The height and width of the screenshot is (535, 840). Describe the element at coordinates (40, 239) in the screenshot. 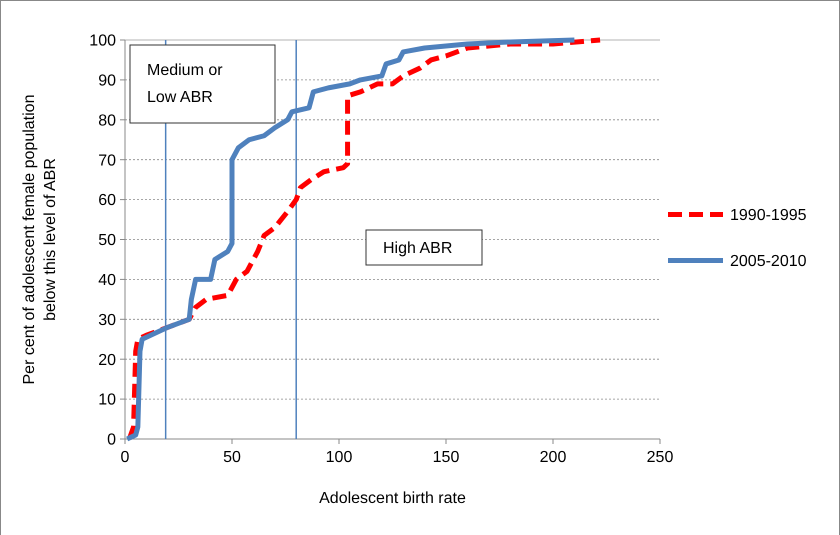

I see `y-axis-title: Per cent of adolescent female population below this level of ABR` at that location.